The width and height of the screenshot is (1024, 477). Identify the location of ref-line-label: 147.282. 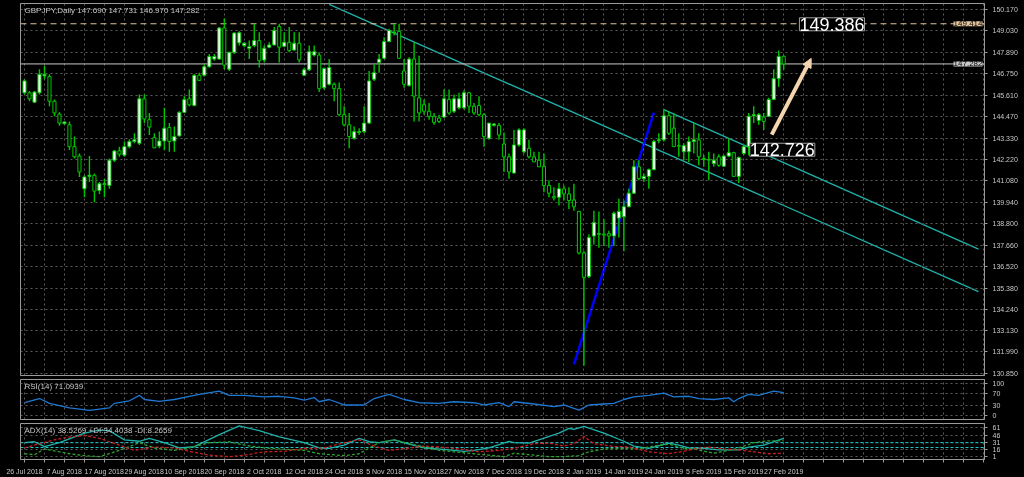
(968, 64).